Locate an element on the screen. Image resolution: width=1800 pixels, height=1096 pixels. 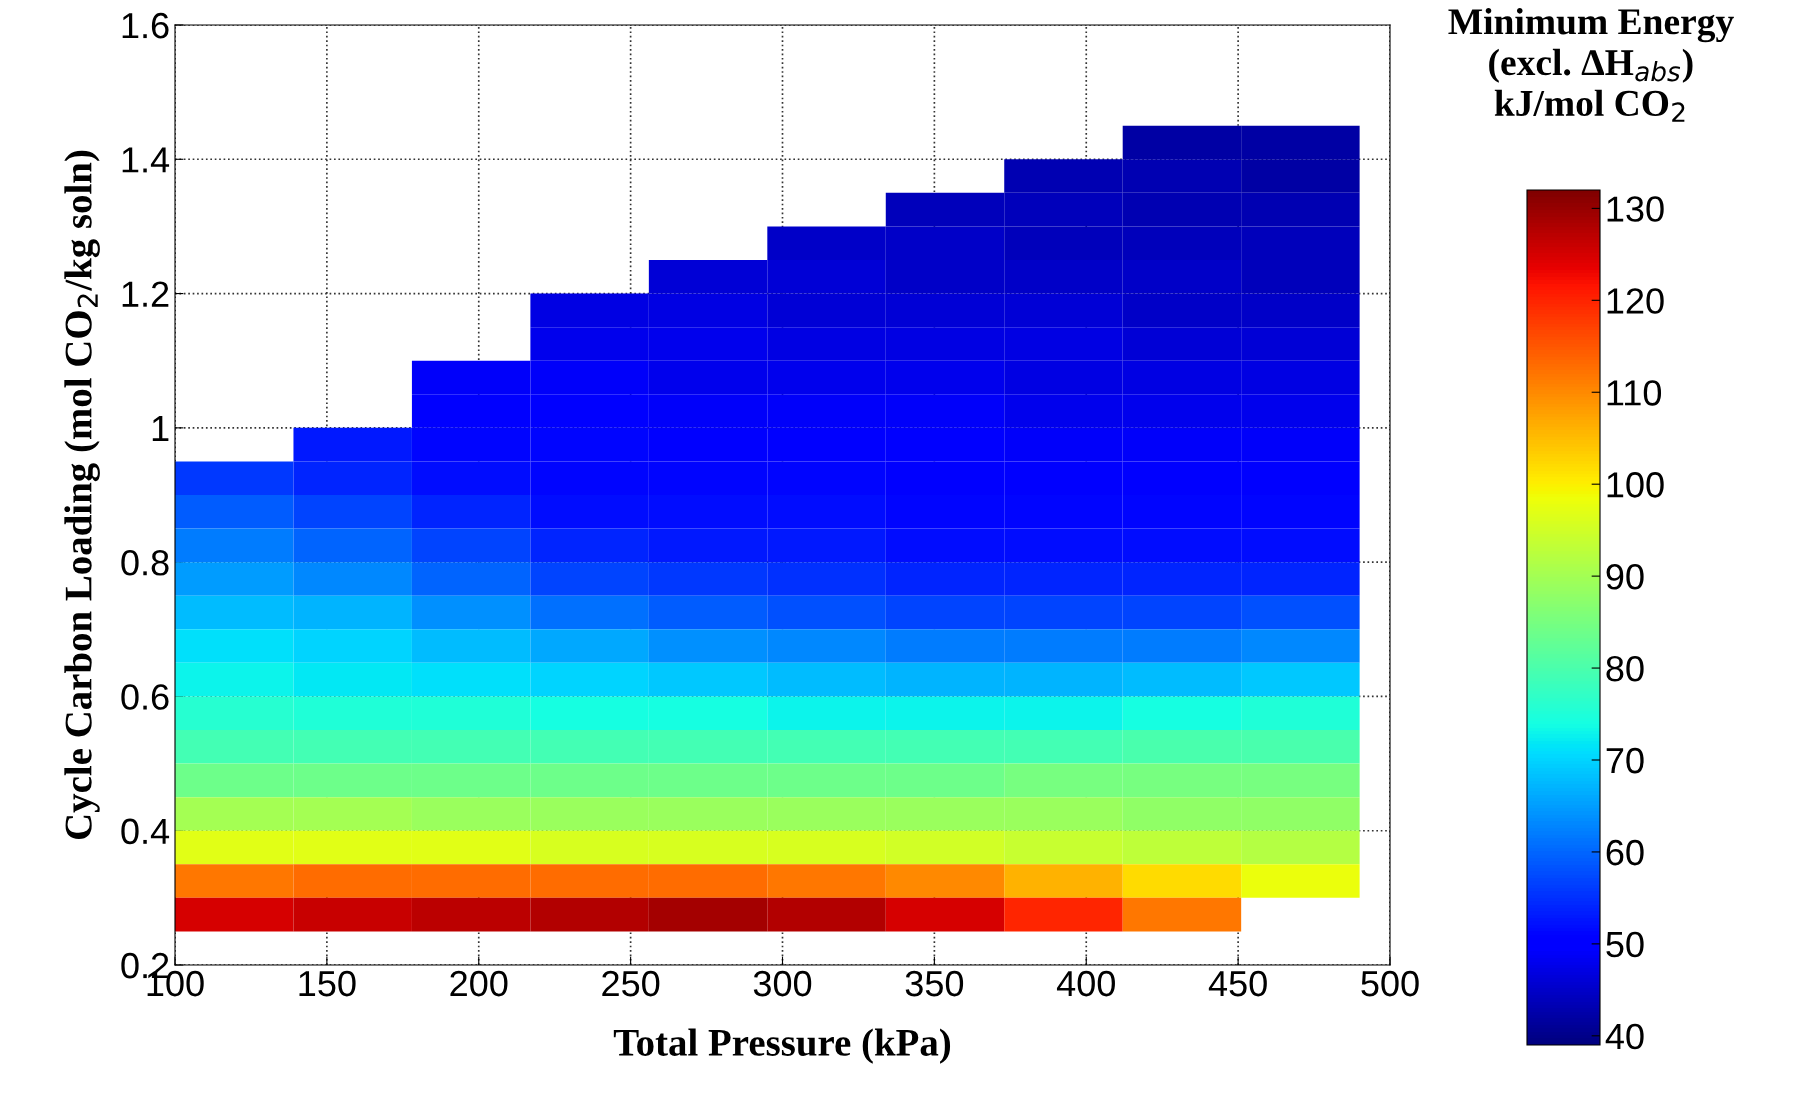
x-axis-title: Total Pressure (kPa) is located at coordinates (782, 1046).